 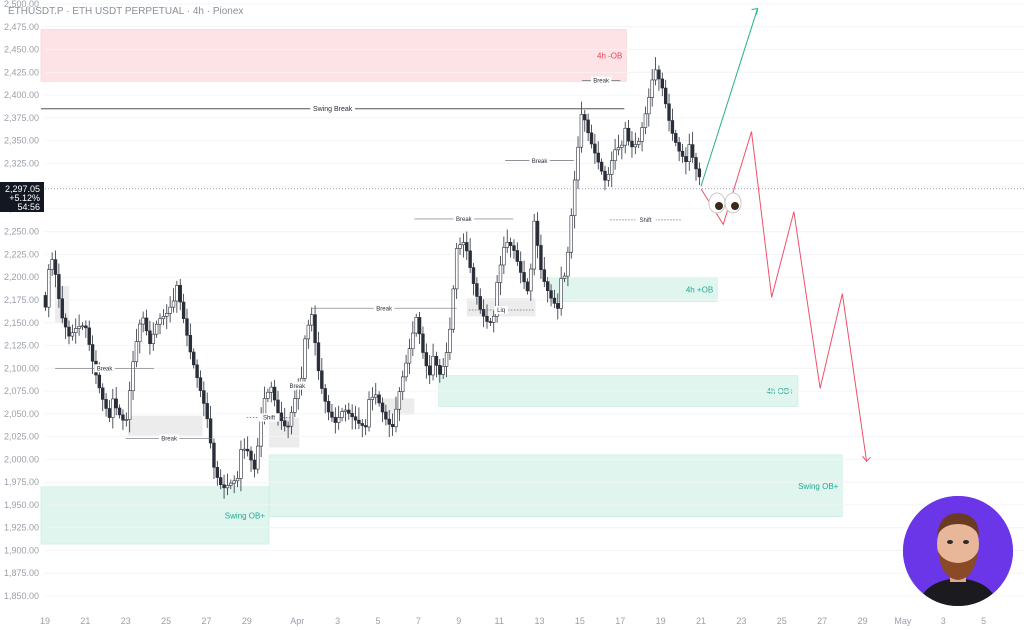 What do you see at coordinates (983, 621) in the screenshot?
I see `x-tick-23: 5` at bounding box center [983, 621].